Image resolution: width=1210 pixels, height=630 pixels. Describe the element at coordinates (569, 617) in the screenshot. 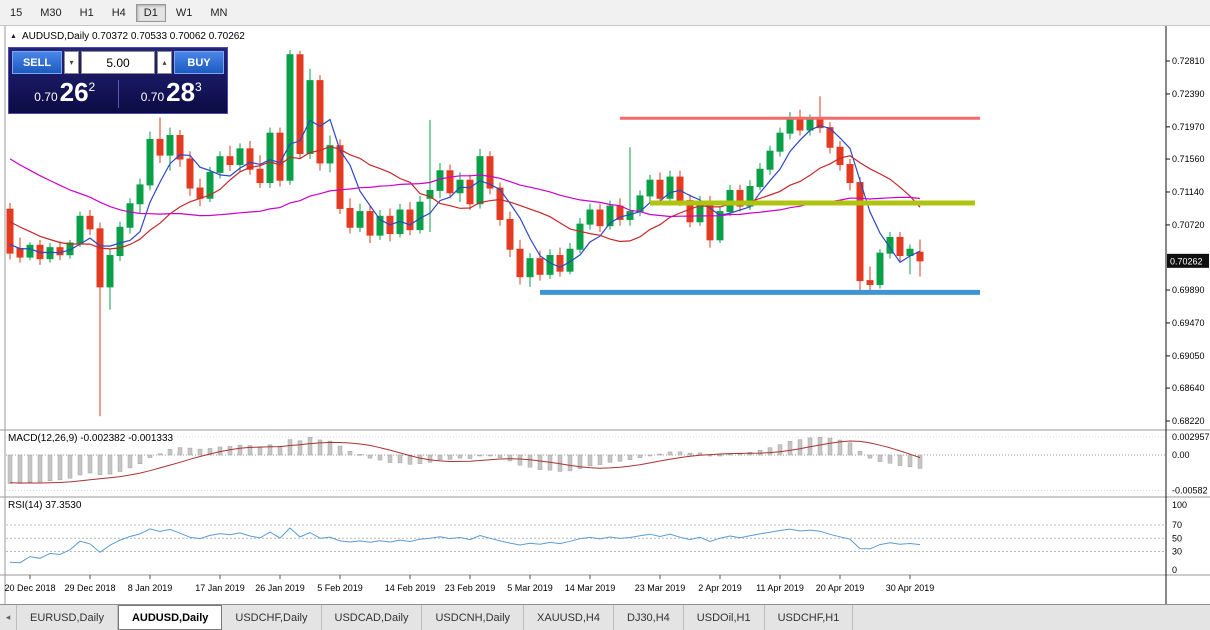

I see `tab-xauusd-h4: XAUUSD,H4` at that location.